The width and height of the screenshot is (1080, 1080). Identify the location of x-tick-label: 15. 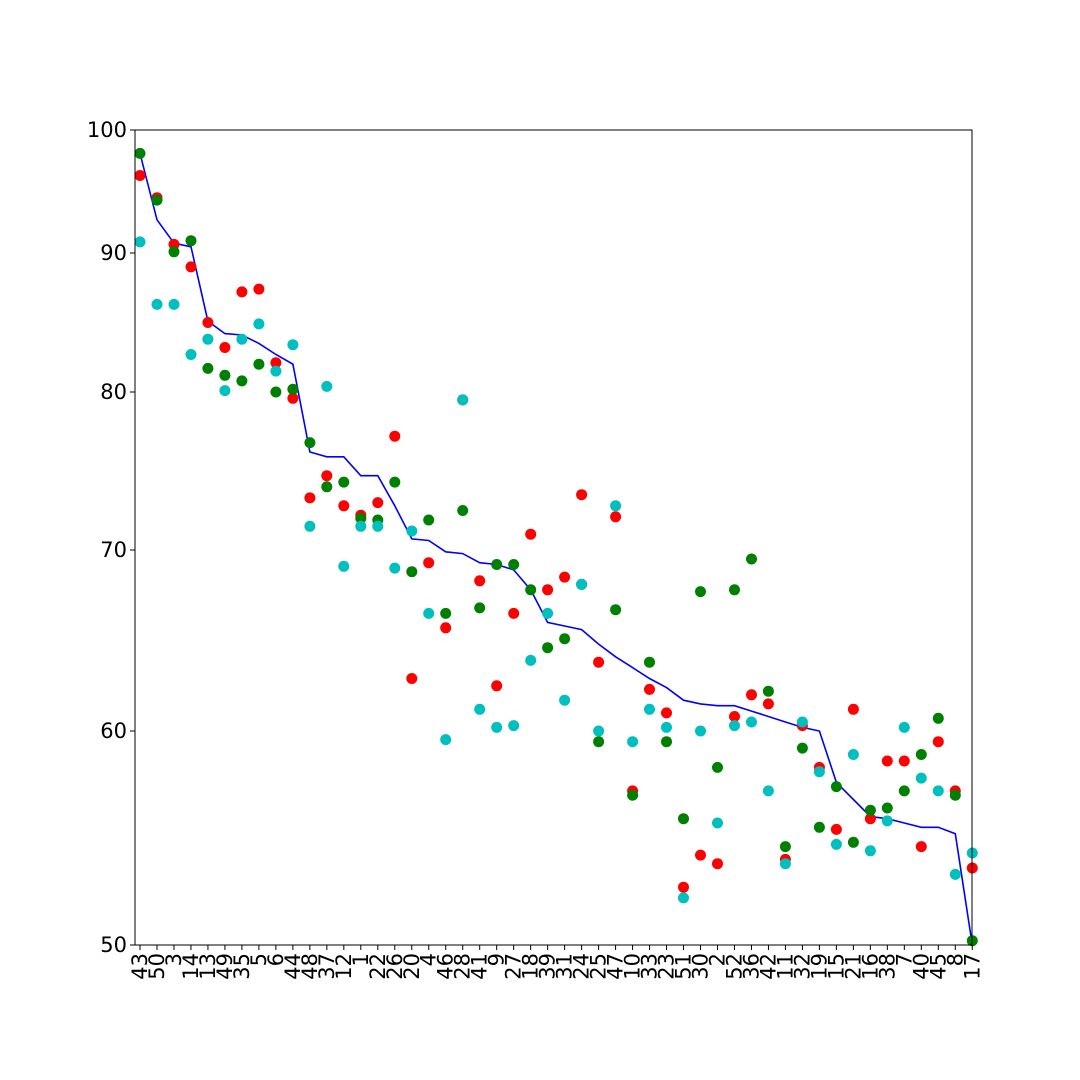
(836, 966).